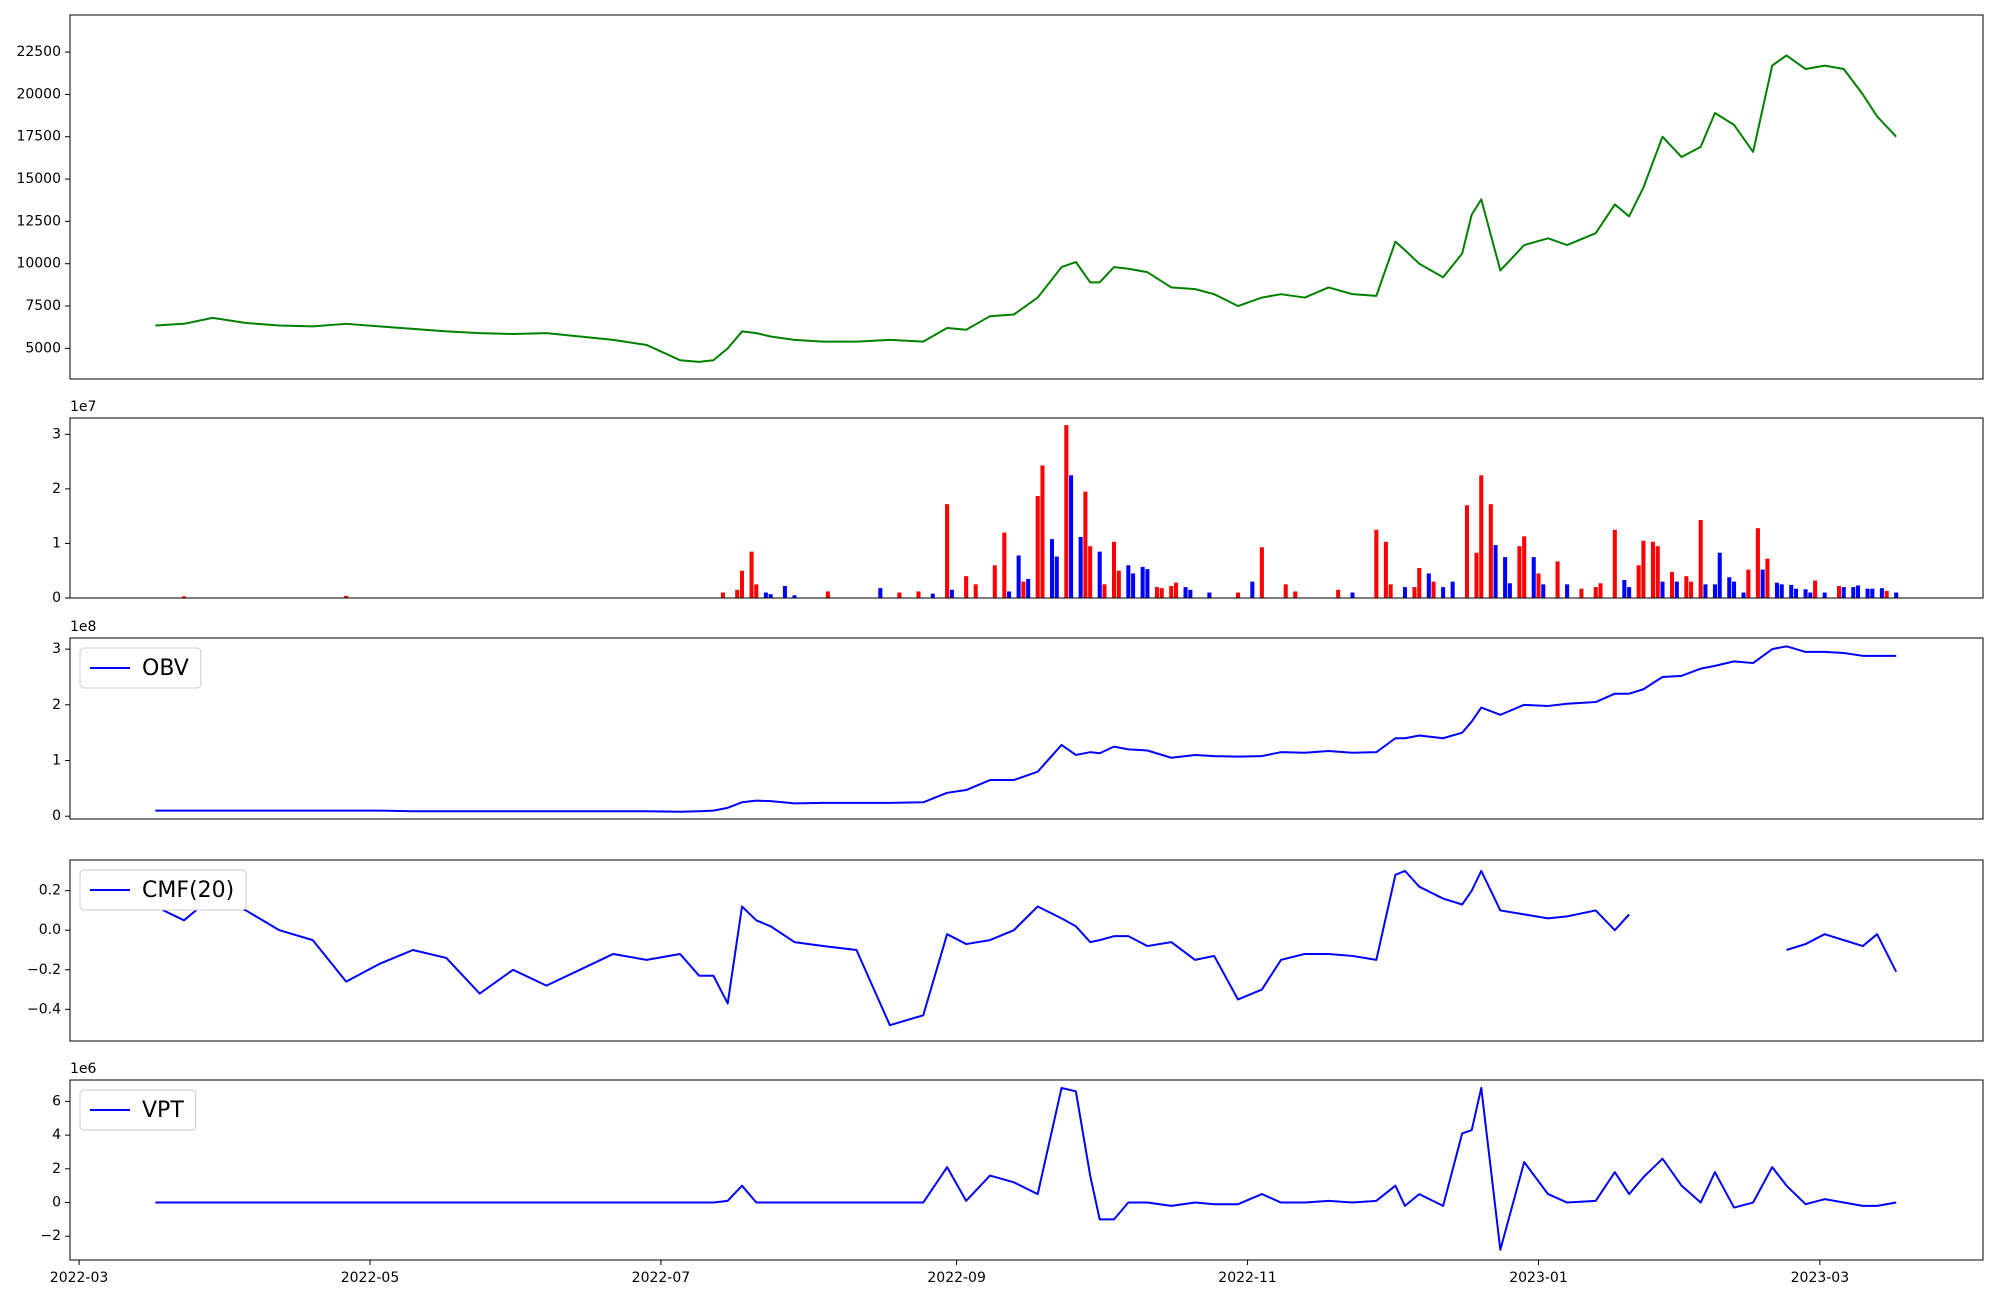 This screenshot has width=2000, height=1300. Describe the element at coordinates (1247, 1278) in the screenshot. I see `x-tick-label: 2022-11` at that location.